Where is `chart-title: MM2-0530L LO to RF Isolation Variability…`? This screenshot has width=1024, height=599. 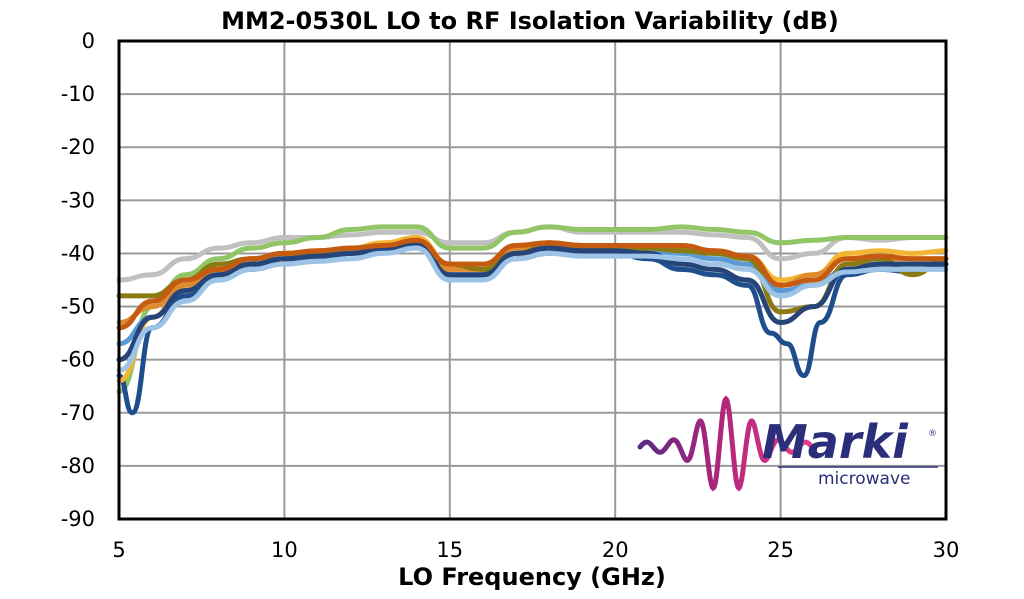 chart-title: MM2-0530L LO to RF Isolation Variability… is located at coordinates (530, 21).